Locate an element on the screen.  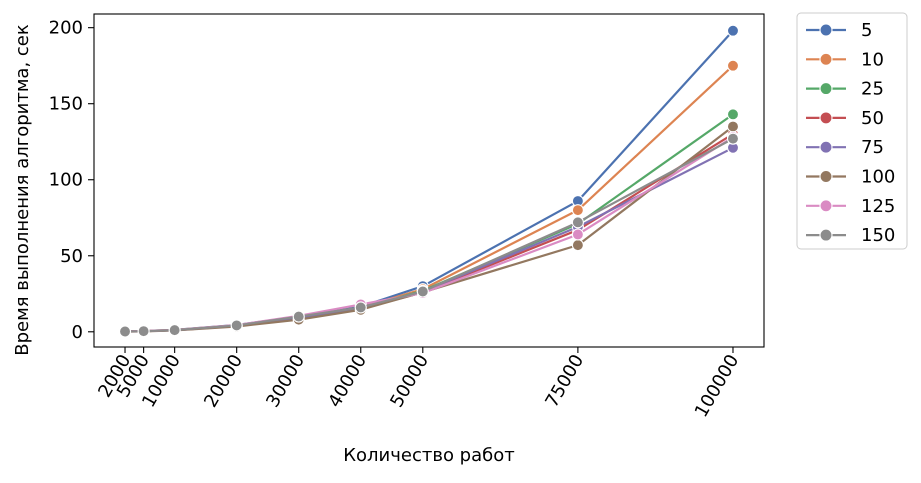
legend-label: 50 is located at coordinates (872, 118).